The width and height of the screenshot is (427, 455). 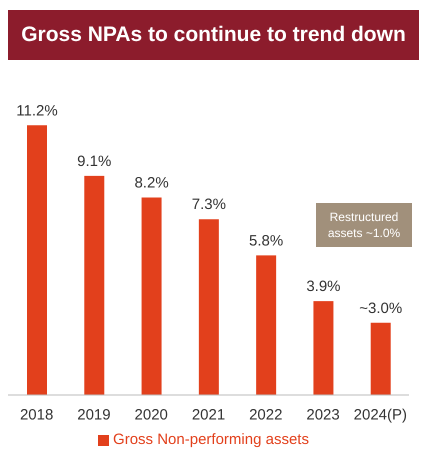 What do you see at coordinates (94, 415) in the screenshot?
I see `x-tick-label: 2019` at bounding box center [94, 415].